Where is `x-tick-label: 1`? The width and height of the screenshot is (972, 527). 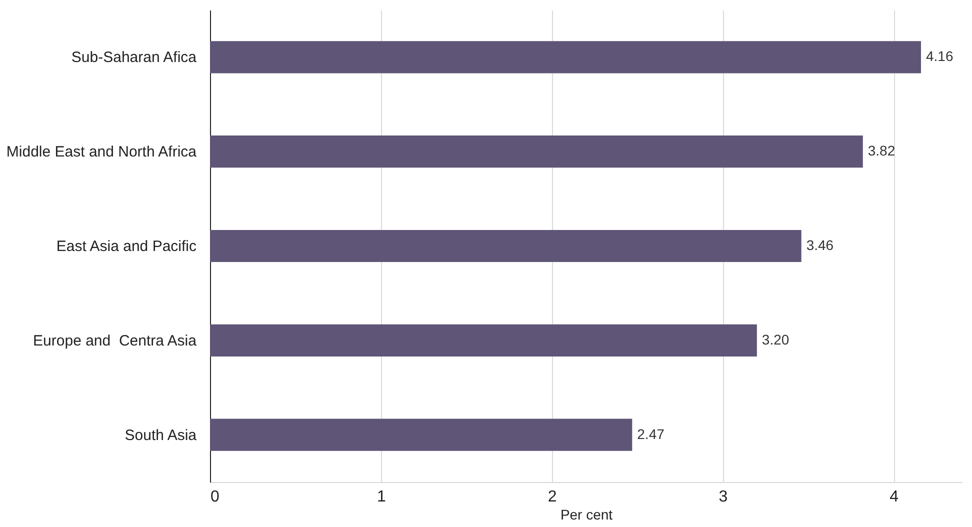
x-tick-label: 1 is located at coordinates (381, 497).